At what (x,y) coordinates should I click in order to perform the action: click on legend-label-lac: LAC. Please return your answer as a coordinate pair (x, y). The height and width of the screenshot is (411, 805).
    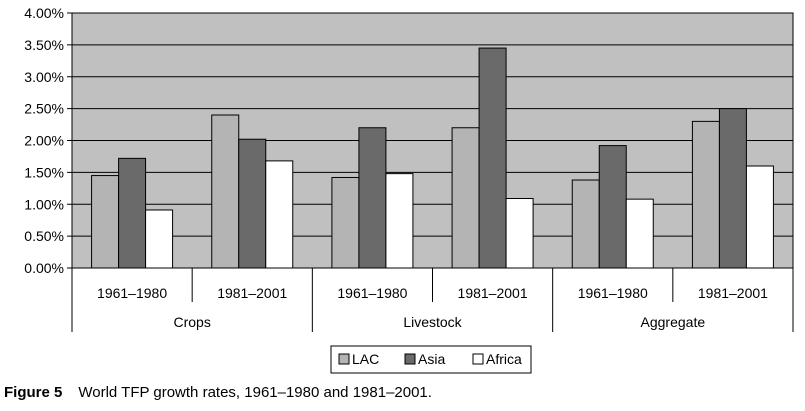
    Looking at the image, I should click on (365, 359).